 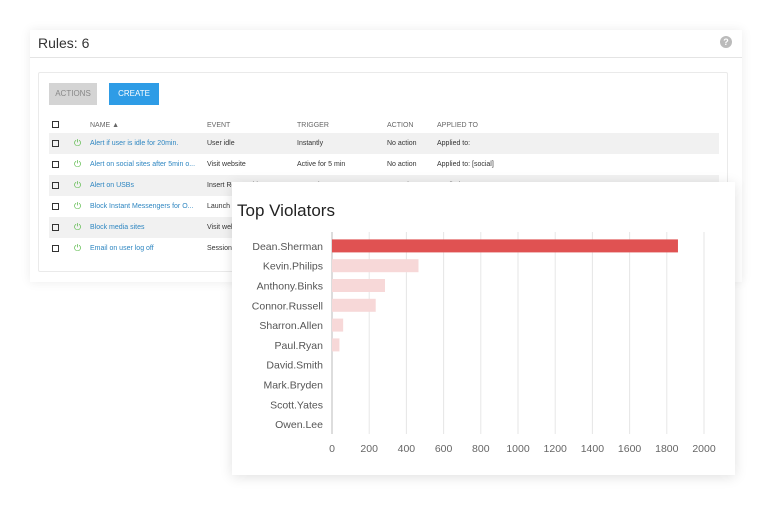 What do you see at coordinates (55, 125) in the screenshot?
I see `select-all-checkbox` at bounding box center [55, 125].